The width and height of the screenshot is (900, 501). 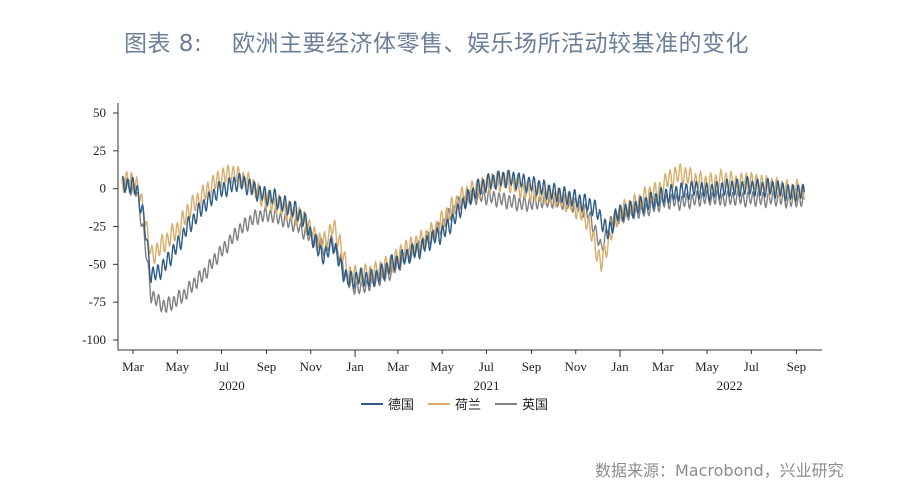 I want to click on y-tick-label: -75, so click(x=97, y=301).